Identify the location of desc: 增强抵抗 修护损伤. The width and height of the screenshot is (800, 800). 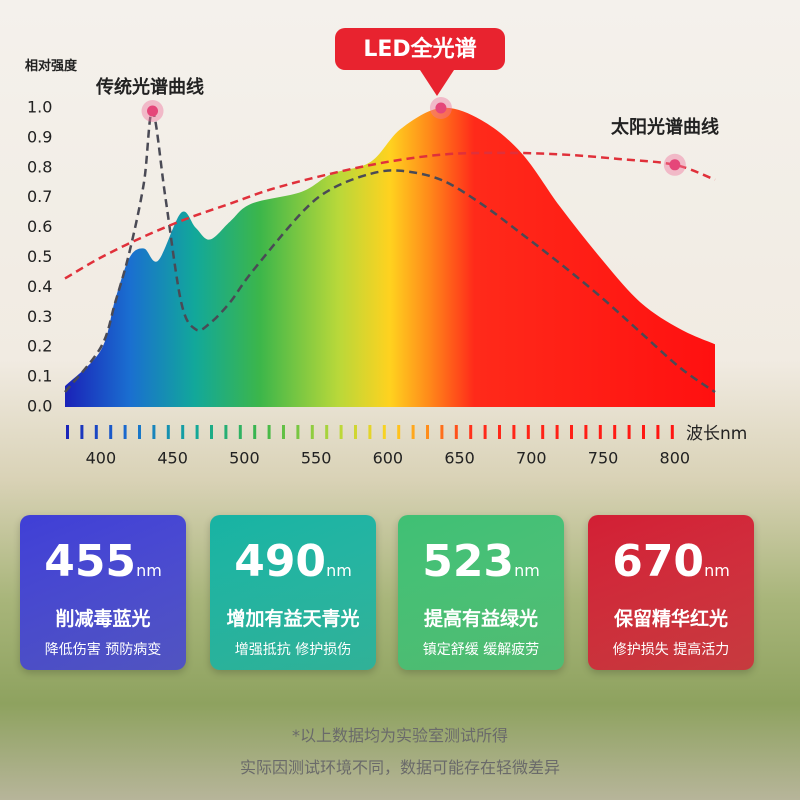
(293, 650).